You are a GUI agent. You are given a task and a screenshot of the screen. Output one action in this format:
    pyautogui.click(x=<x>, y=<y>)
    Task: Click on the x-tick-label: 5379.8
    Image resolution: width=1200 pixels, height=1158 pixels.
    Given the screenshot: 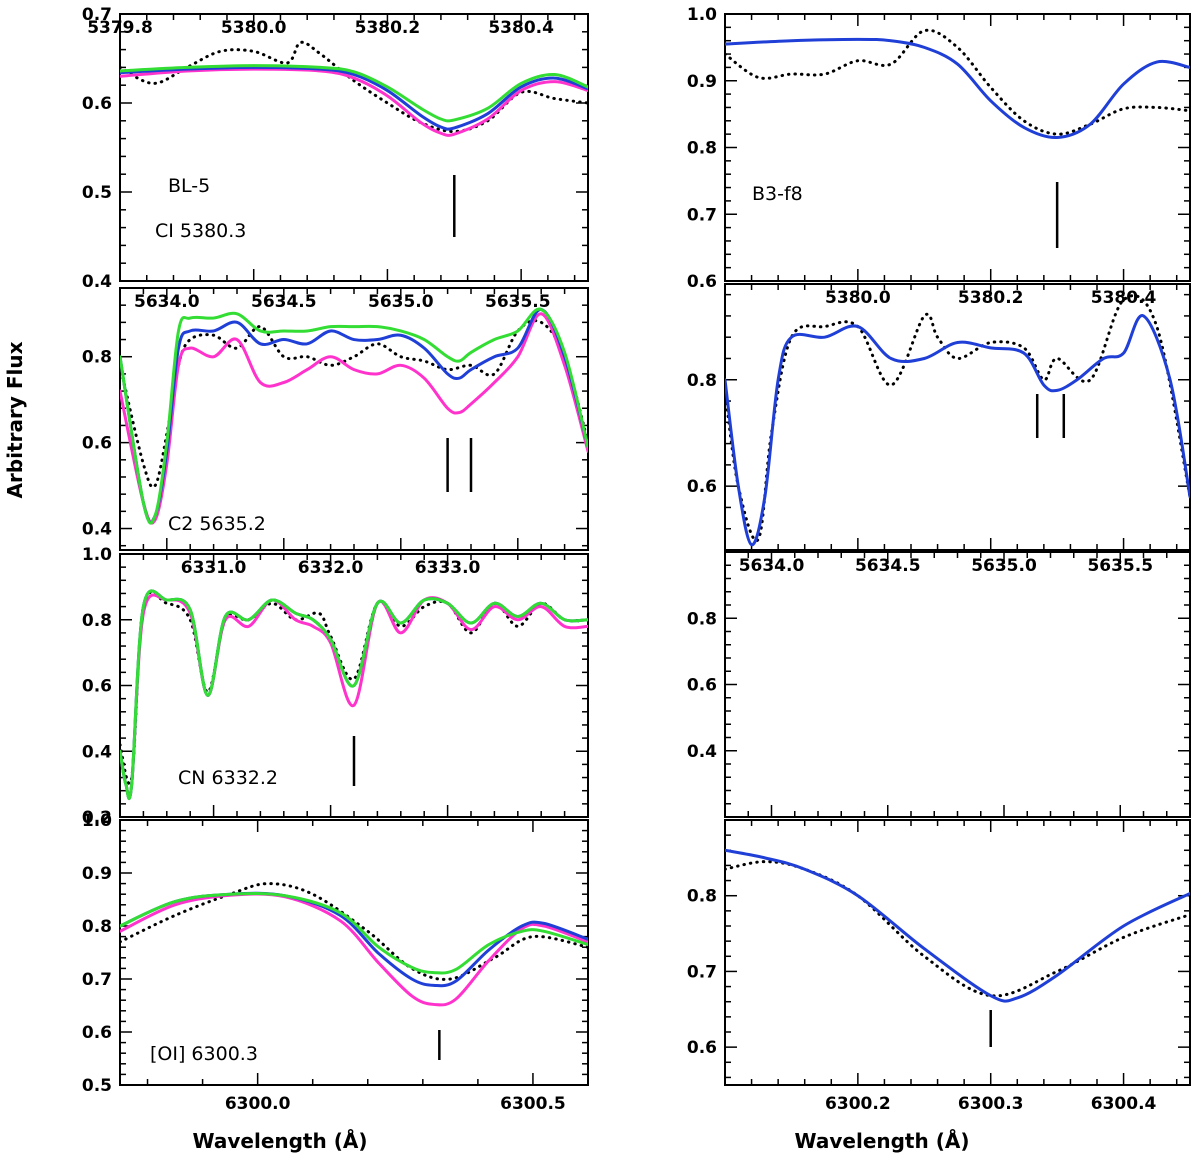 What is the action you would take?
    pyautogui.click(x=120, y=28)
    